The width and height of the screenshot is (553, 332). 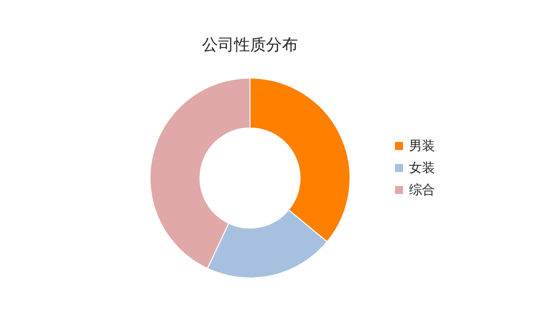 What do you see at coordinates (422, 190) in the screenshot?
I see `legend-label: 综合` at bounding box center [422, 190].